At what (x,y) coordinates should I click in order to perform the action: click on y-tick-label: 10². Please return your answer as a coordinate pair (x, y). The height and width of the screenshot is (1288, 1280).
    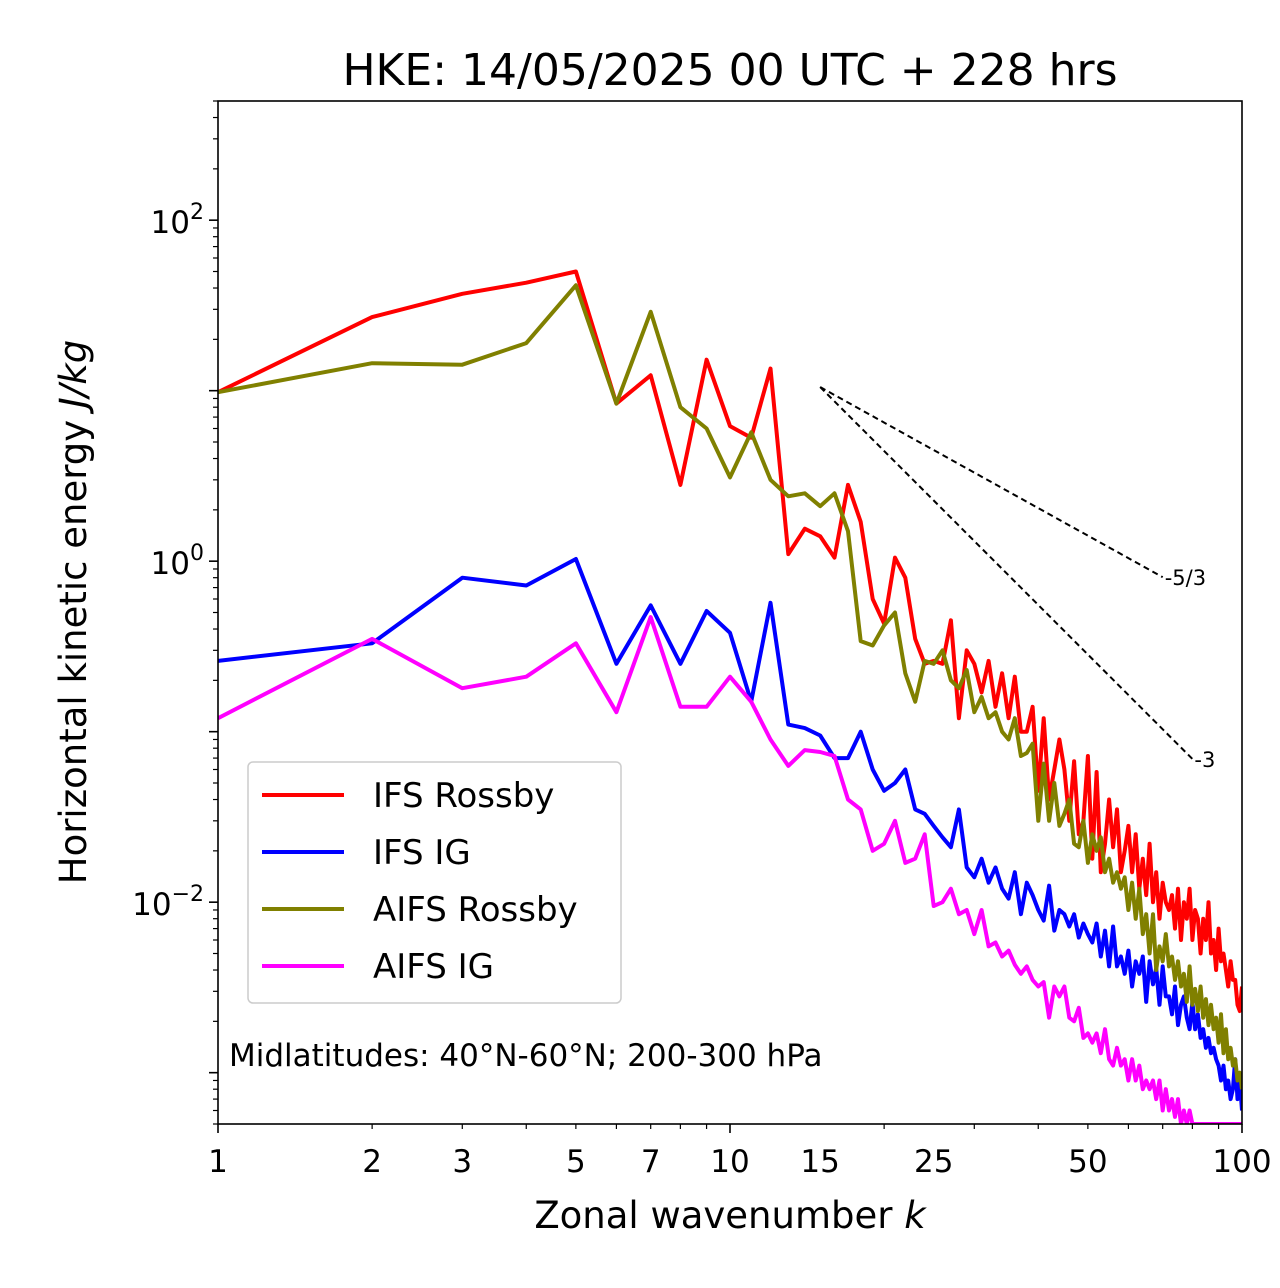
    Looking at the image, I should click on (177, 220).